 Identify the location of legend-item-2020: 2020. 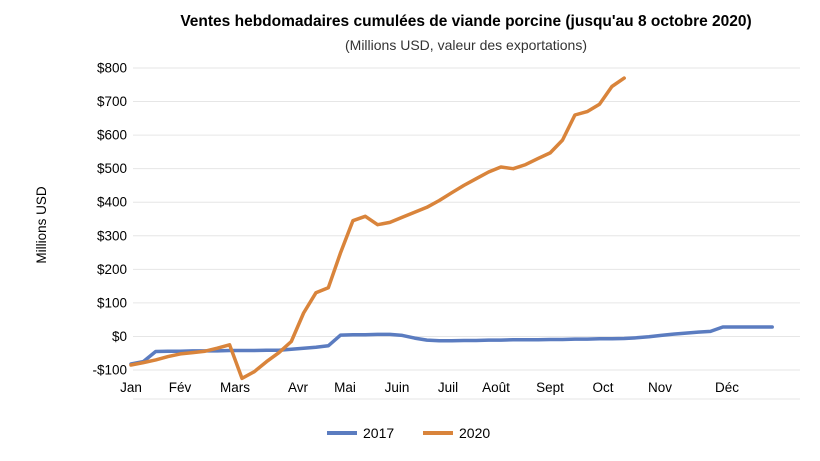
(456, 433).